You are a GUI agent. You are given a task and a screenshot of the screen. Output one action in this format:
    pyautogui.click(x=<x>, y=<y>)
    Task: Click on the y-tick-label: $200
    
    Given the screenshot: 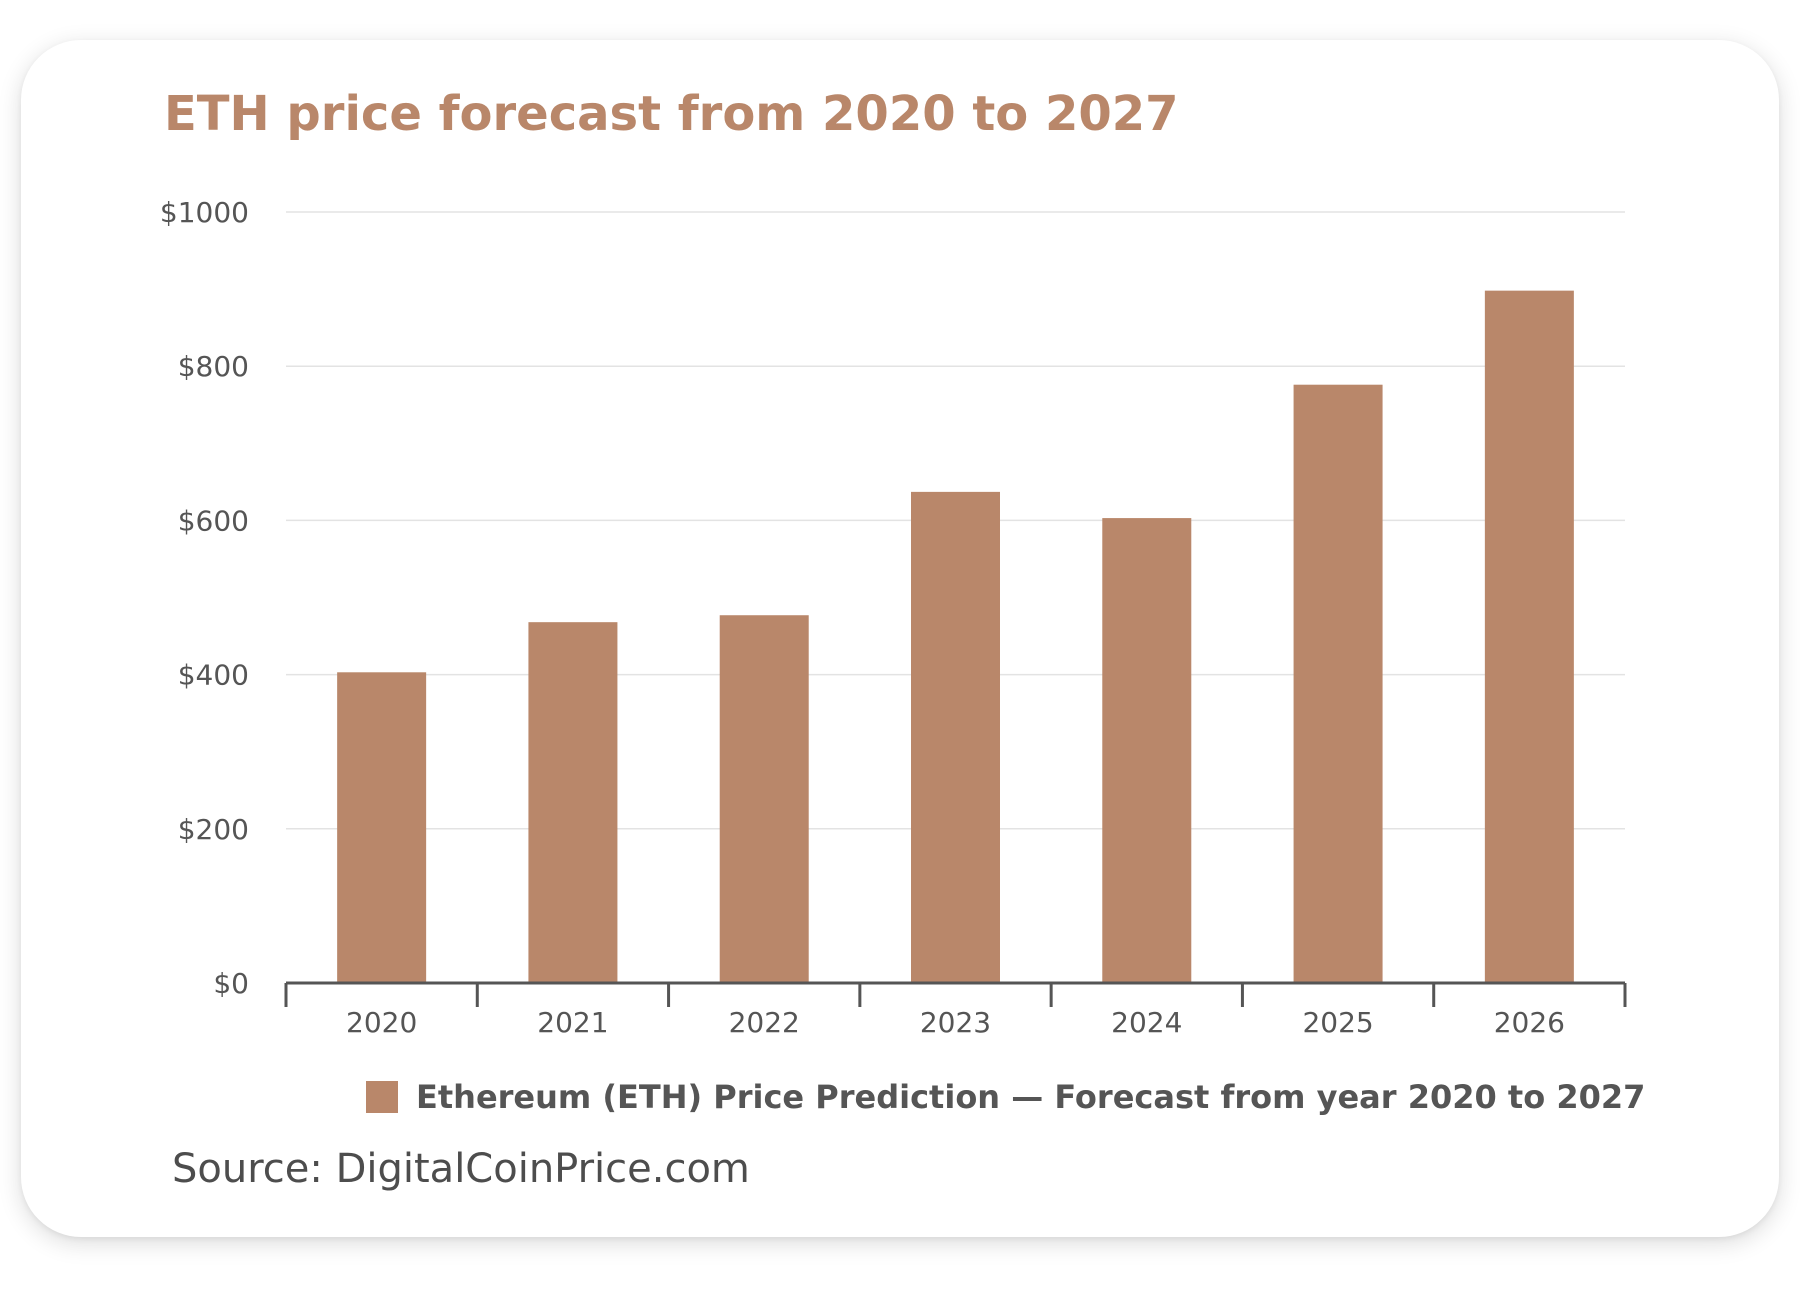 What is the action you would take?
    pyautogui.click(x=213, y=829)
    